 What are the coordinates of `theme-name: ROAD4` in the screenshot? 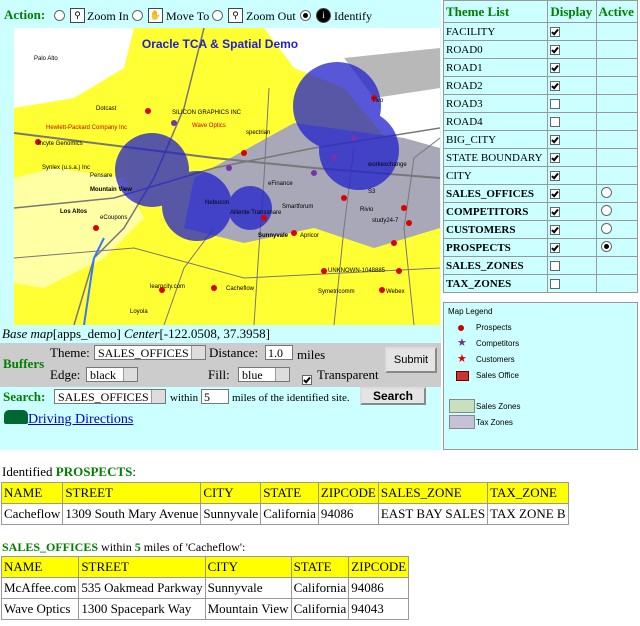 It's located at (495, 121).